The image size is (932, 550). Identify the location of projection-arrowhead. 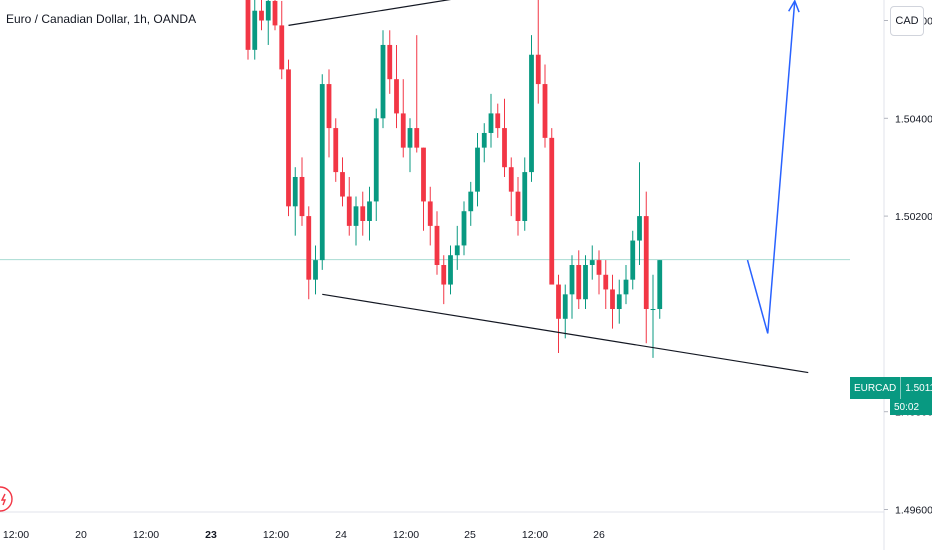
(794, 6).